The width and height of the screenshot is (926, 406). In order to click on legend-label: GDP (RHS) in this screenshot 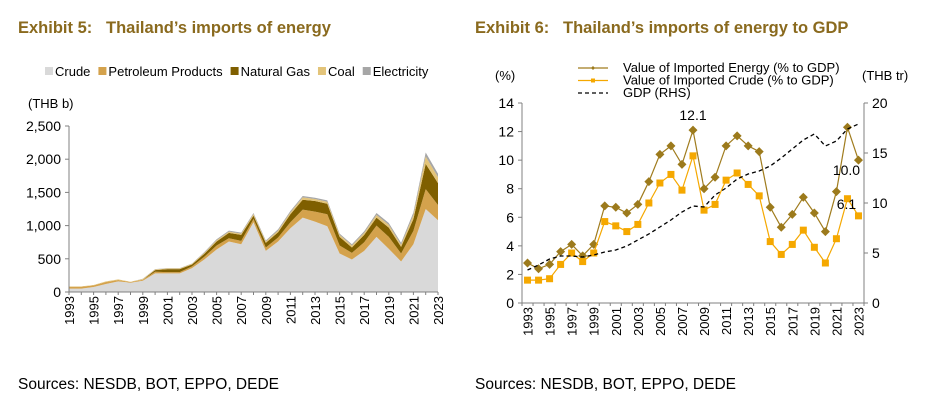, I will do `click(657, 92)`.